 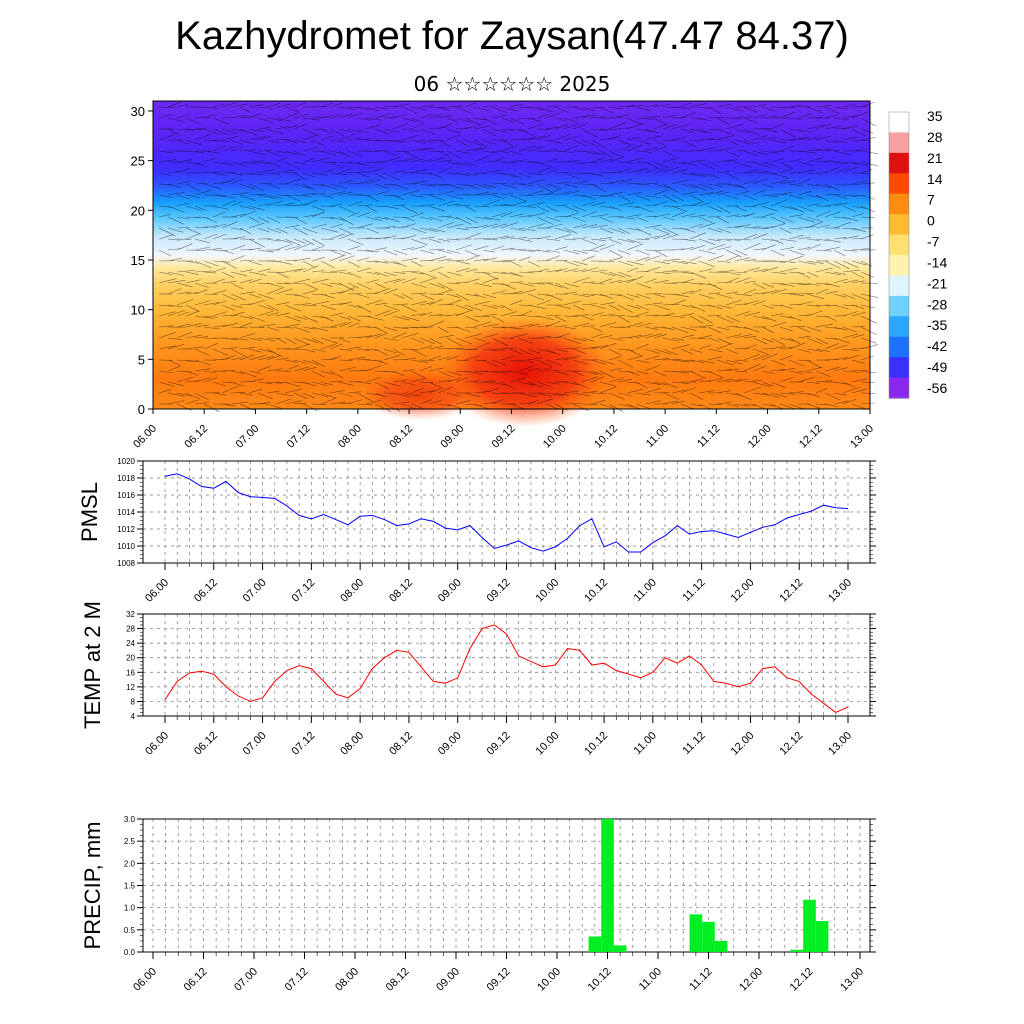 What do you see at coordinates (196, 980) in the screenshot?
I see `xtick-label: 06.12` at bounding box center [196, 980].